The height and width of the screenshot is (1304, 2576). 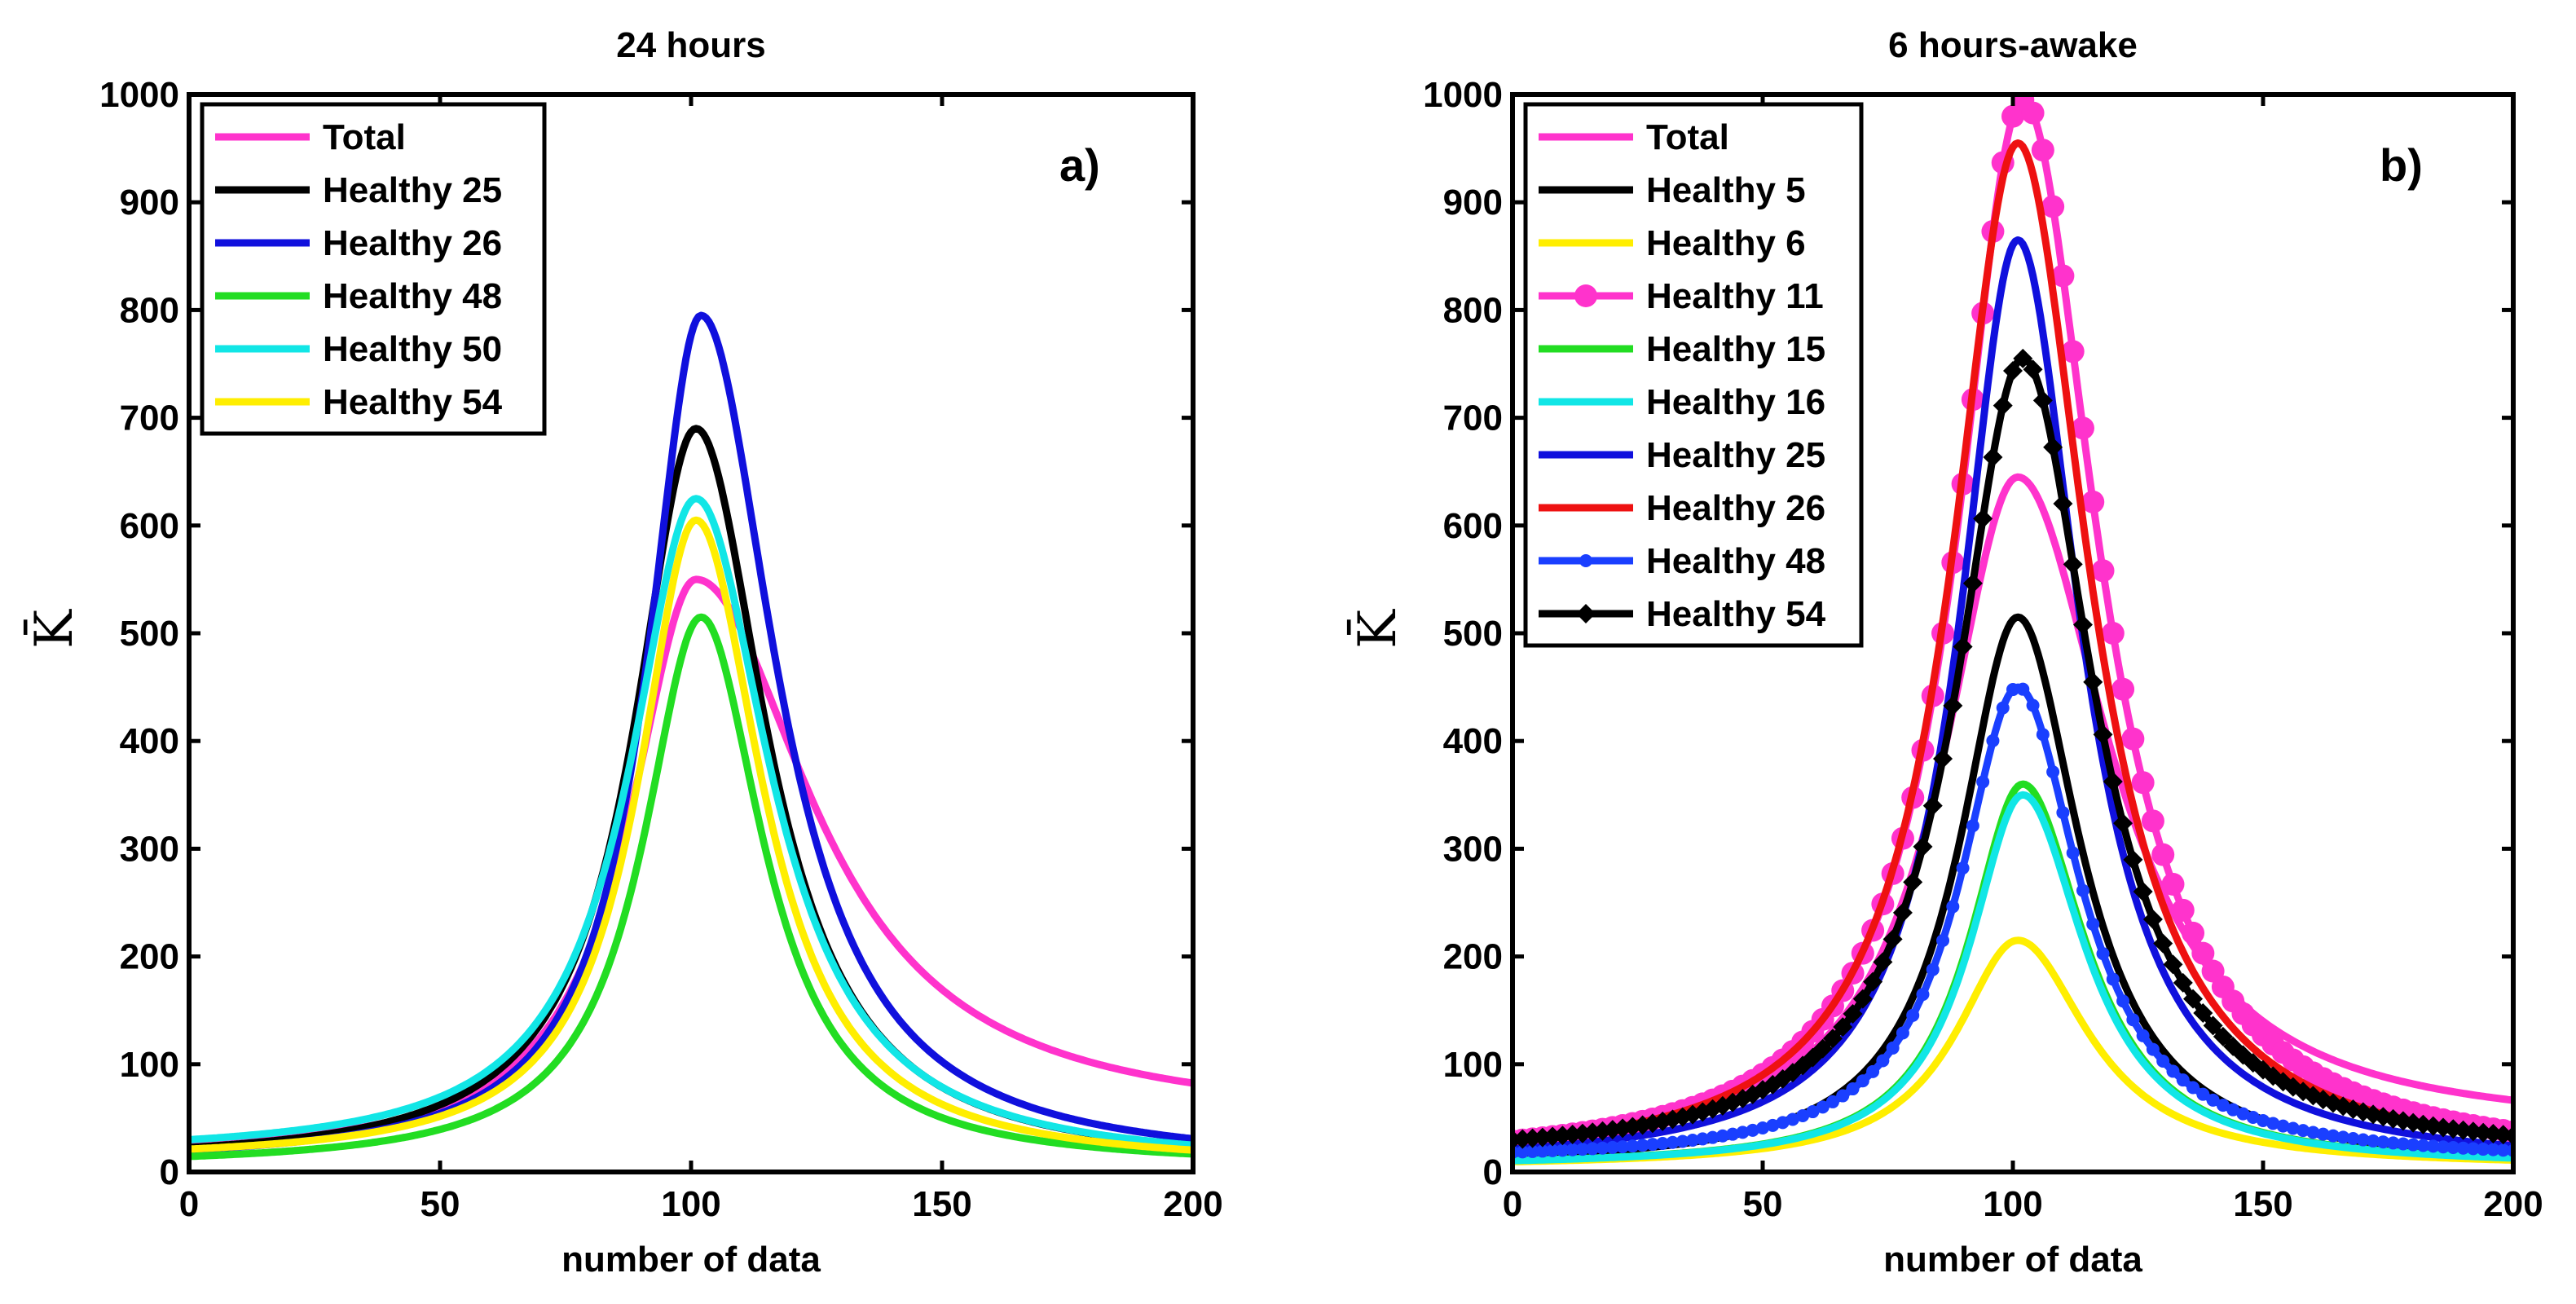 What do you see at coordinates (149, 1065) in the screenshot?
I see `y-tick-label: 100` at bounding box center [149, 1065].